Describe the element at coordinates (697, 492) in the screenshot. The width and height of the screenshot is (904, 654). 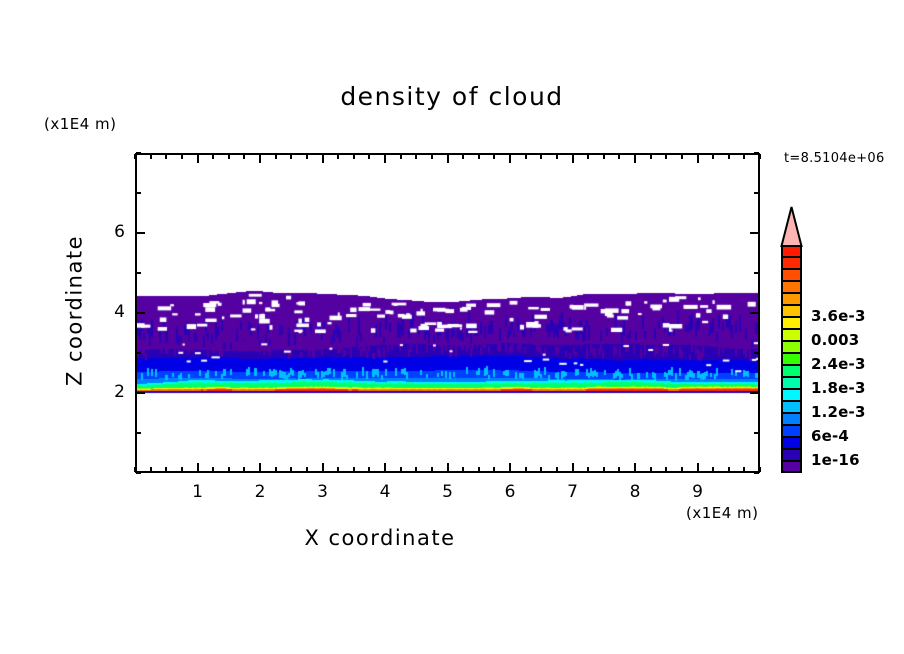
I see `x-tick-label: 9` at that location.